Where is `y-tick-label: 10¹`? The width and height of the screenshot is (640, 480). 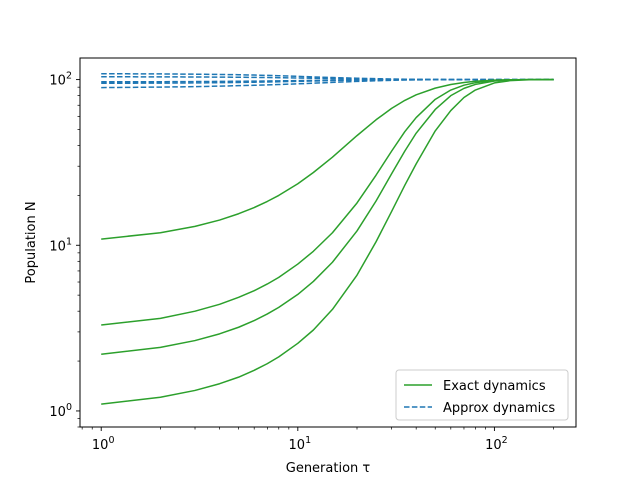 y-tick-label: 10¹ is located at coordinates (60, 245).